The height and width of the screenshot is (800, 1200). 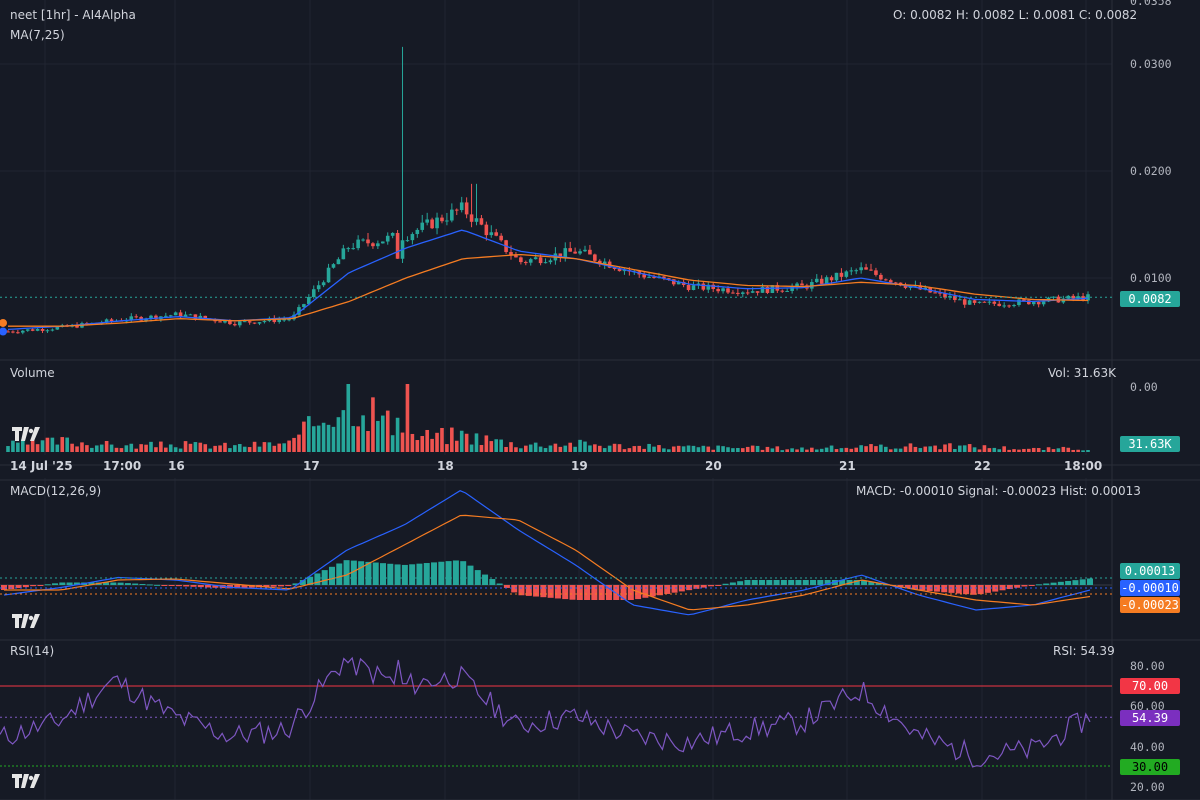 What do you see at coordinates (311, 466) in the screenshot?
I see `x-tick-label: 17` at bounding box center [311, 466].